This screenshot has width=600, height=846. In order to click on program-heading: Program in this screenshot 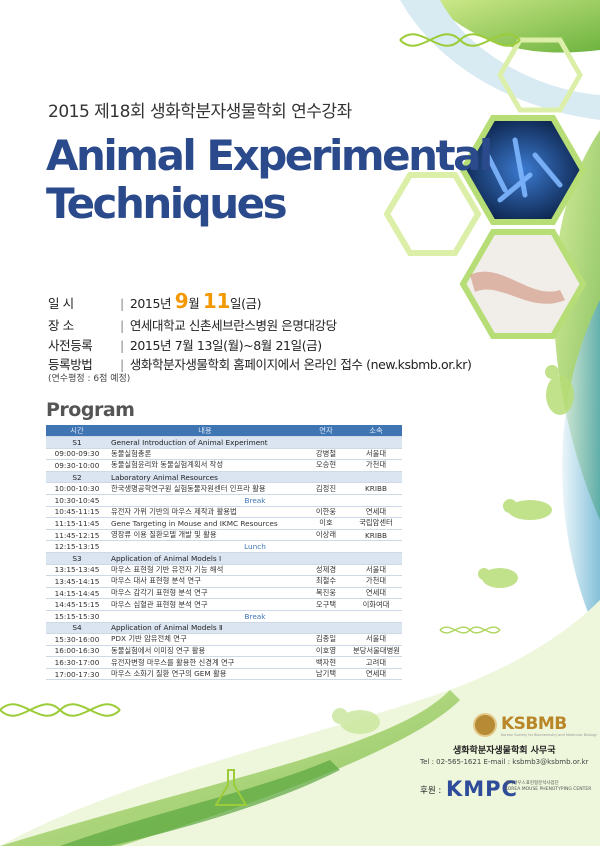, I will do `click(90, 410)`.